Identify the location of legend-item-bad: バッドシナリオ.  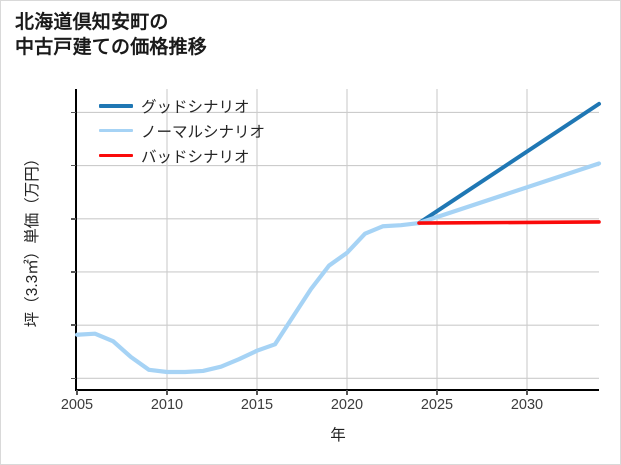
(224, 155).